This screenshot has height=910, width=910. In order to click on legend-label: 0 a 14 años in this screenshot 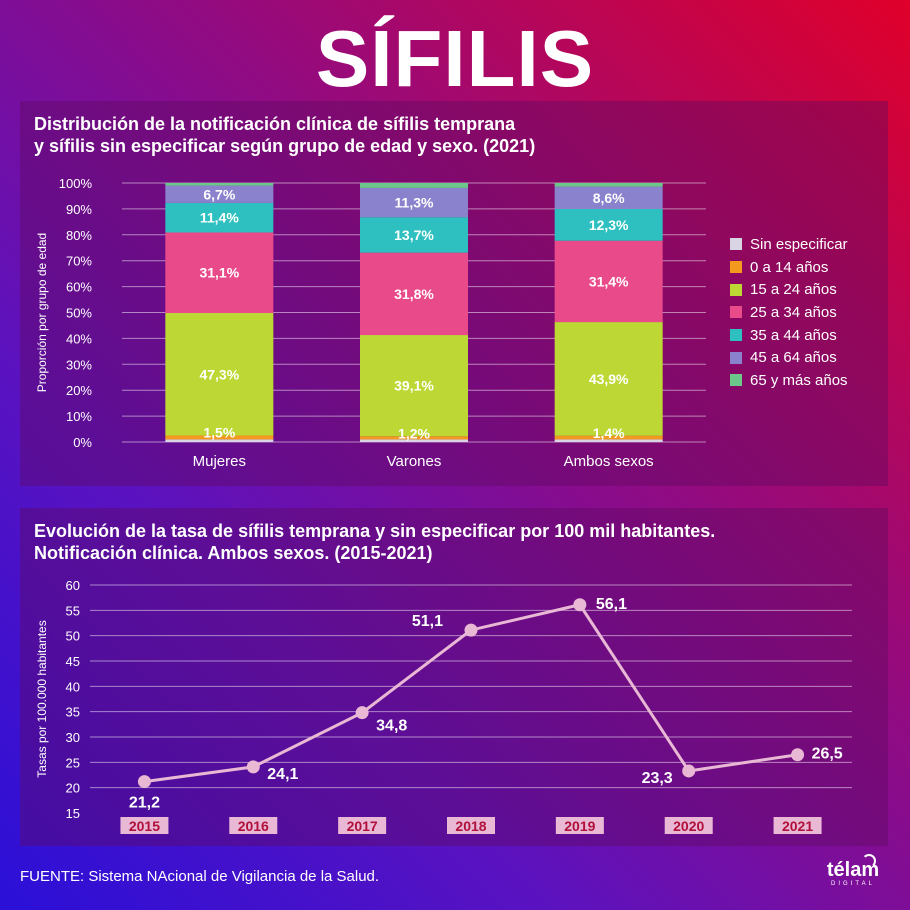, I will do `click(789, 267)`.